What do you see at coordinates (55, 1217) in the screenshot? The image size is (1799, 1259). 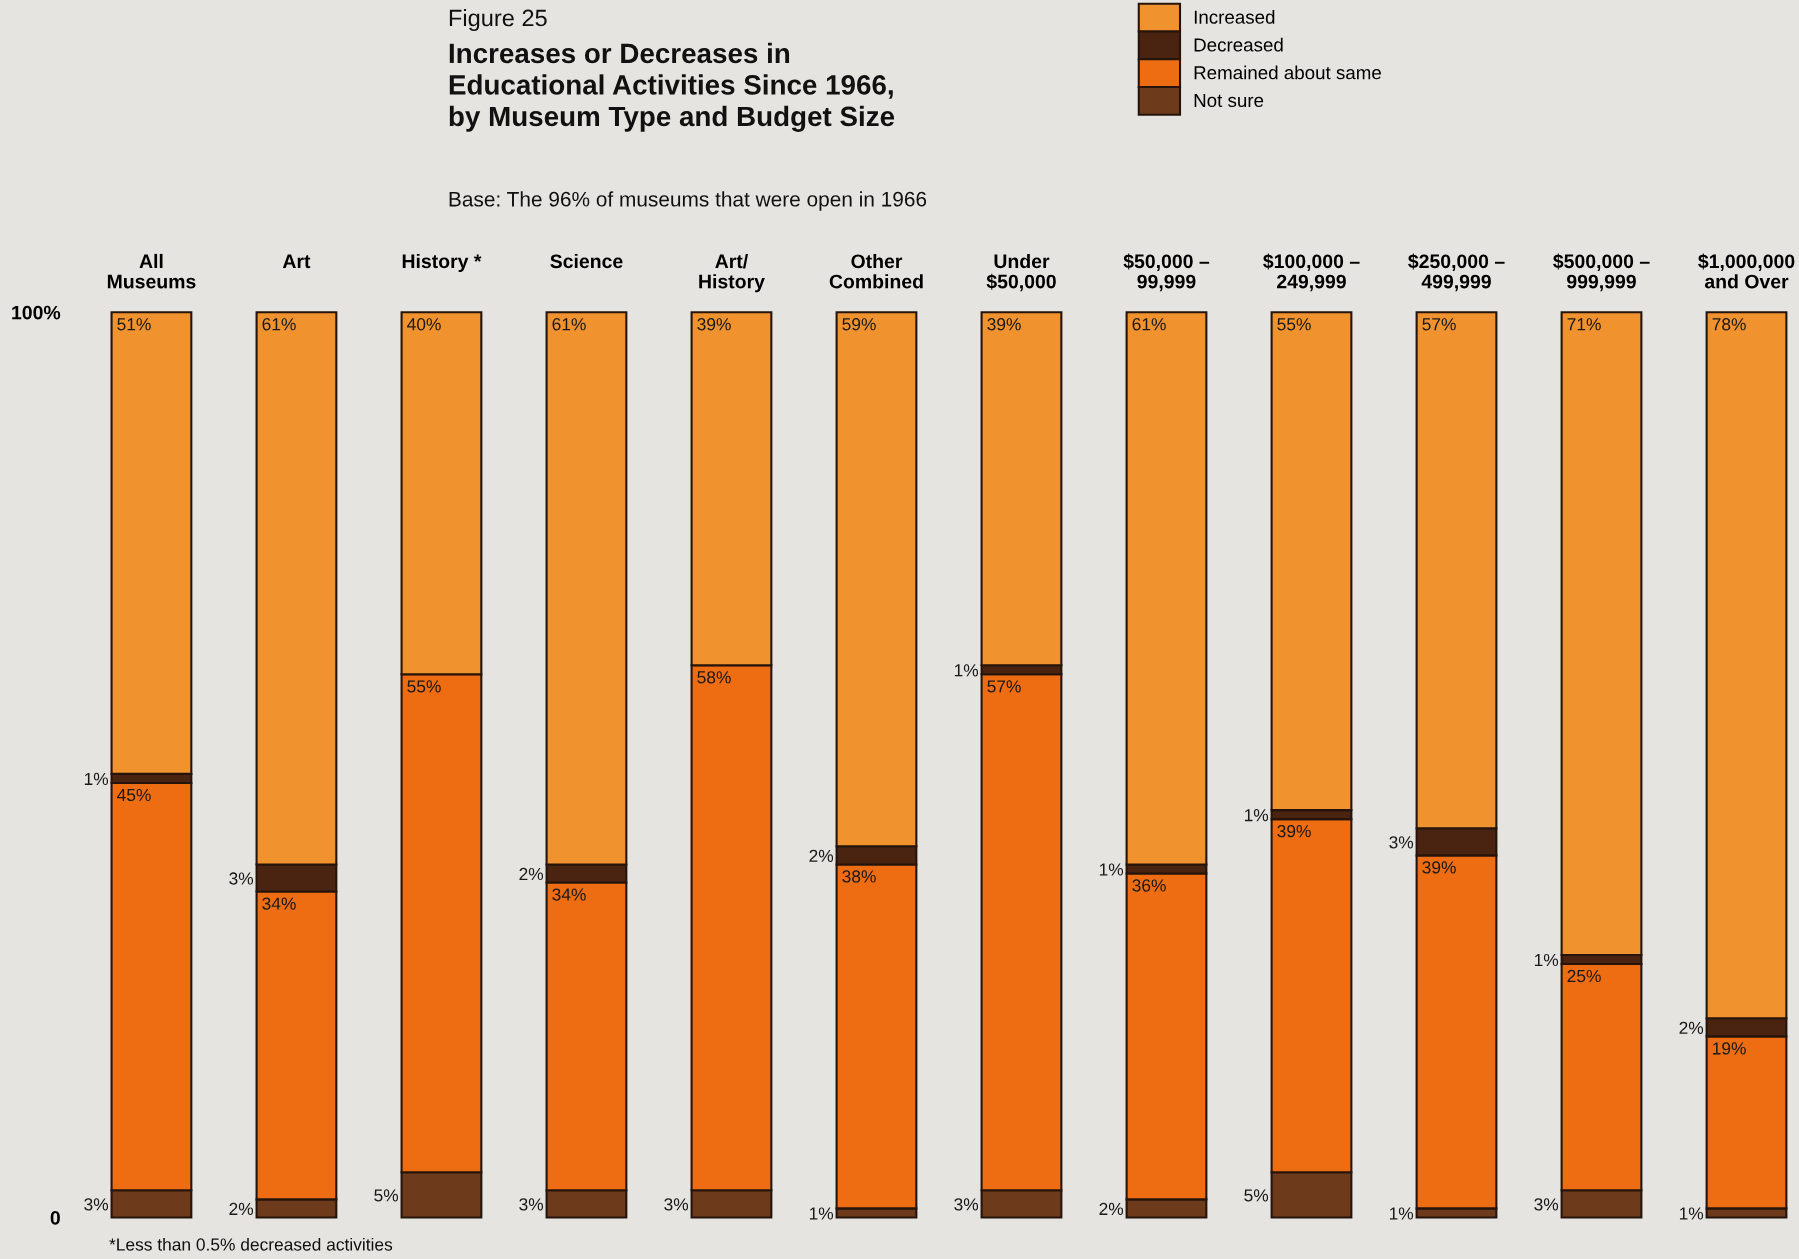 I see `y-tick-label: 0` at bounding box center [55, 1217].